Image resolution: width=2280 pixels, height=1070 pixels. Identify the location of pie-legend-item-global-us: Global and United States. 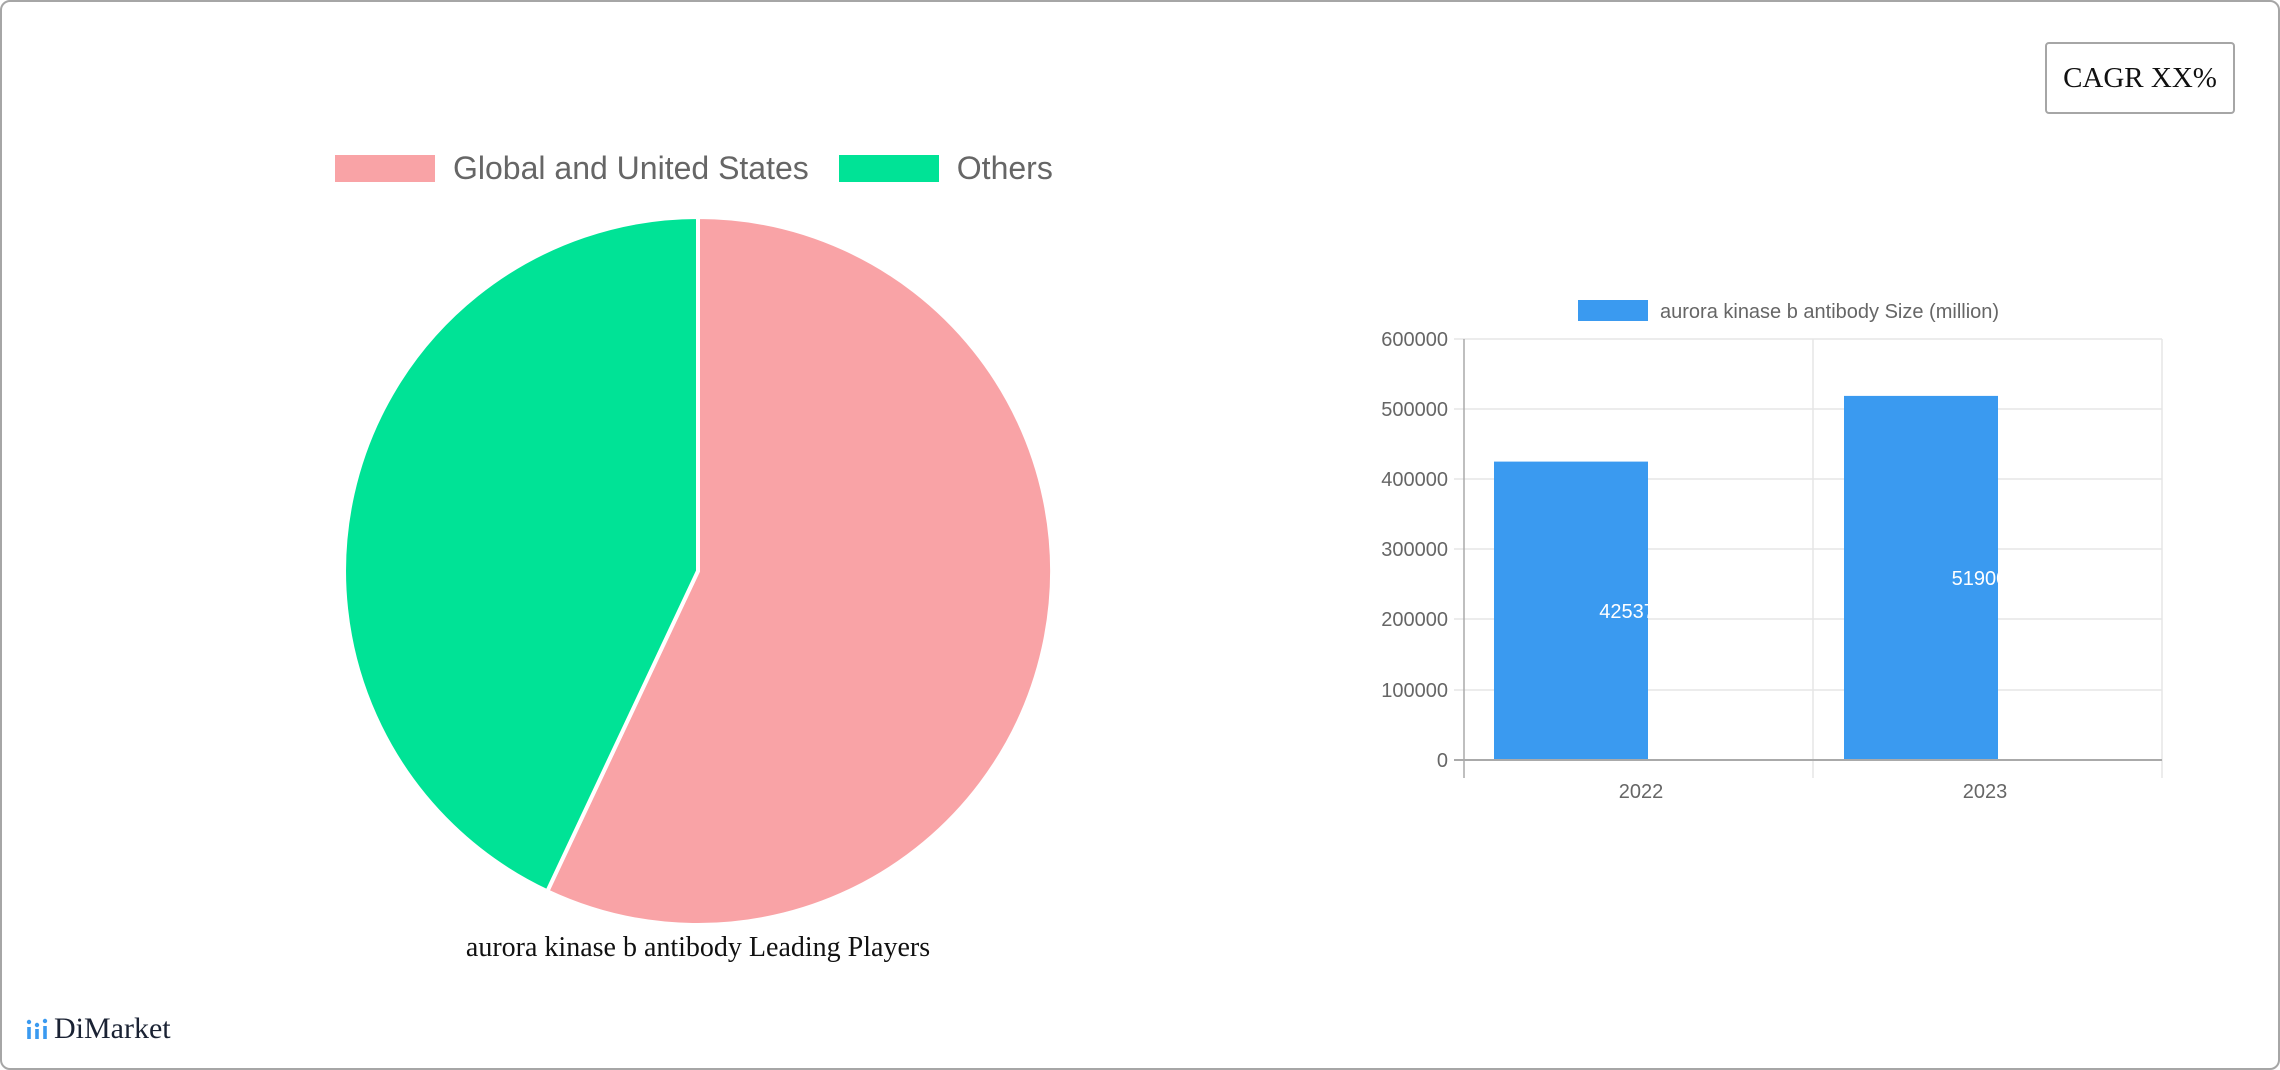
(572, 168).